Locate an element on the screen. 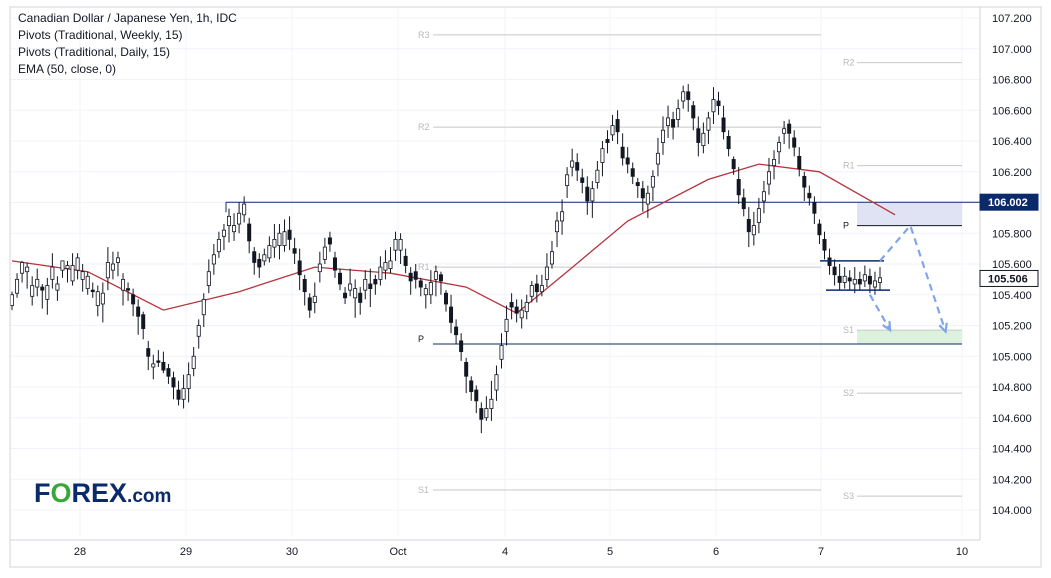  forecast-arrow-short-head is located at coordinates (887, 327).